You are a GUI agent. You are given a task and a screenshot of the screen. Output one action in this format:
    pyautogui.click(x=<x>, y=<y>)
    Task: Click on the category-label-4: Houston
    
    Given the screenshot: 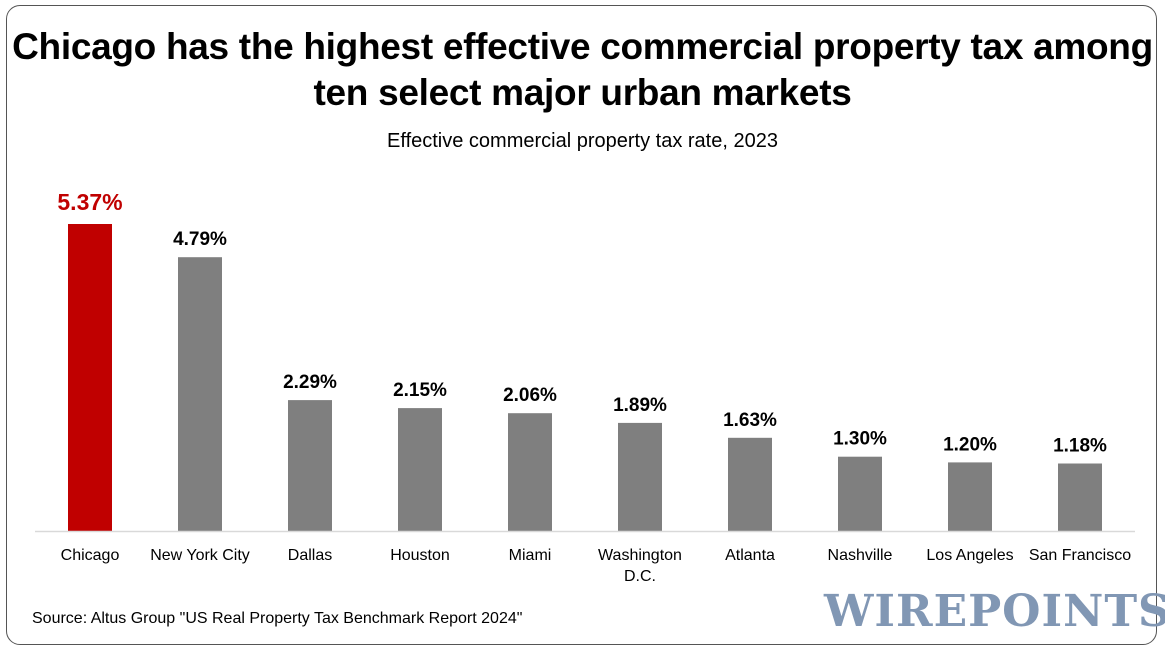 What is the action you would take?
    pyautogui.click(x=420, y=555)
    